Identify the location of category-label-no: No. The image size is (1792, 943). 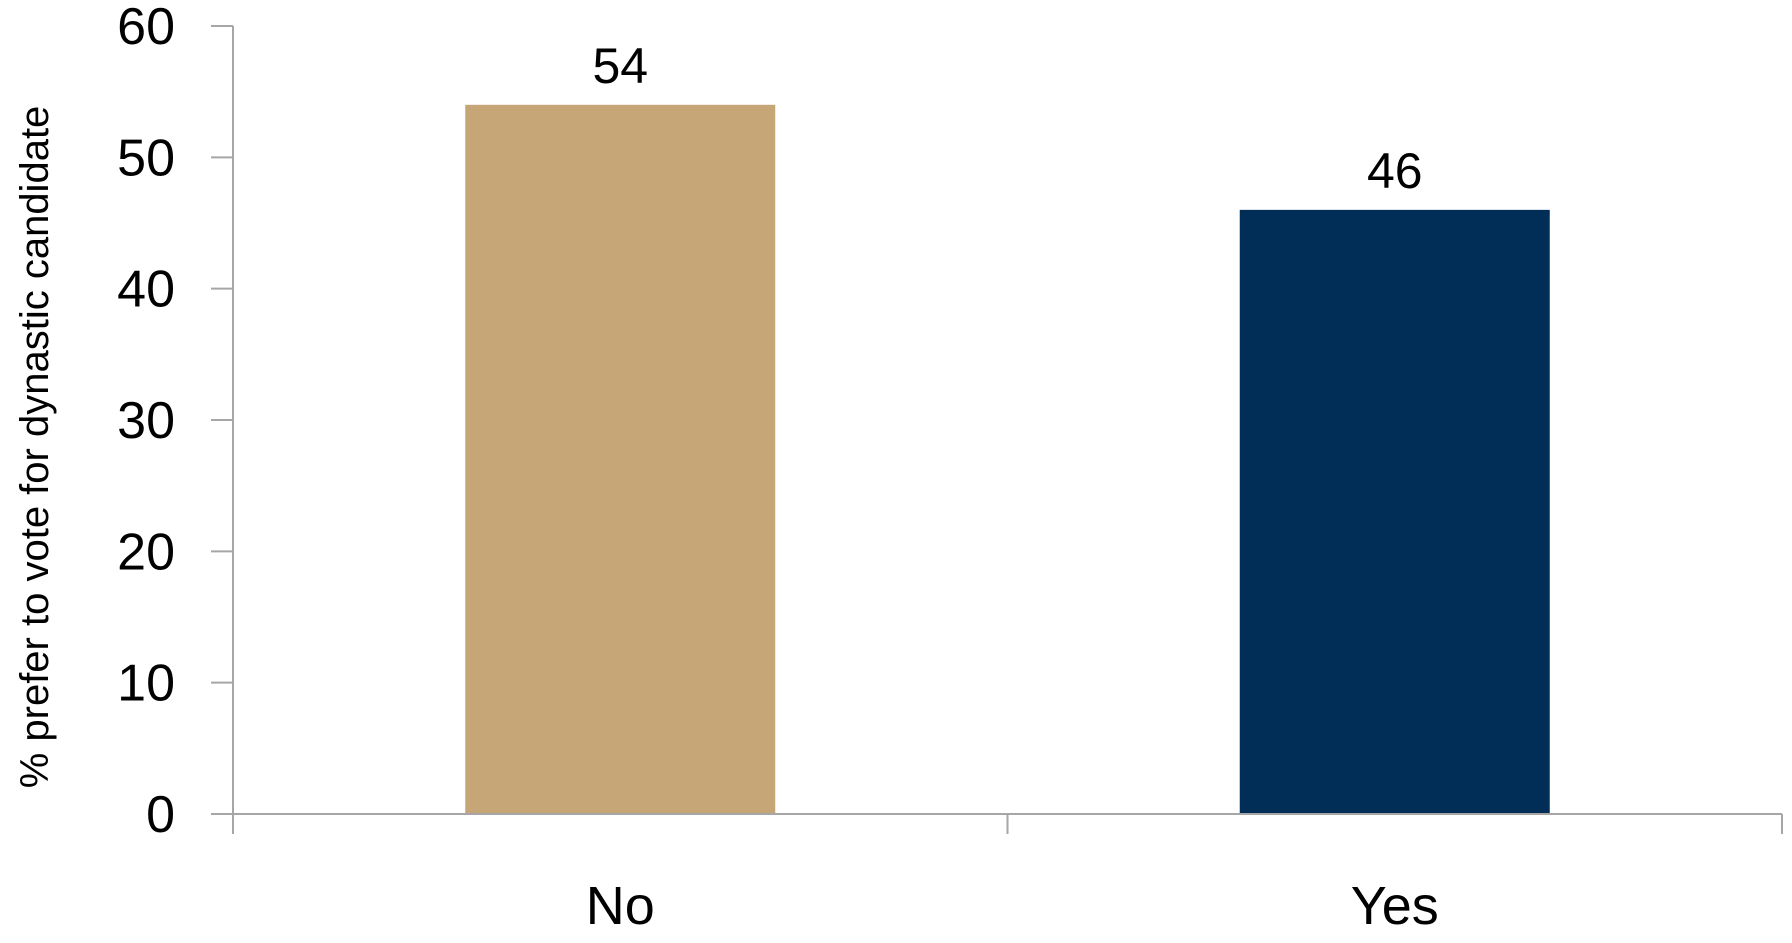
(620, 906).